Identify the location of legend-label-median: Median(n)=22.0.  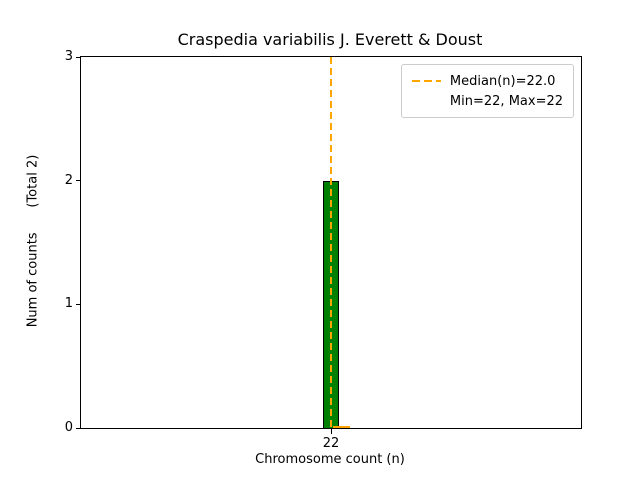
(502, 81).